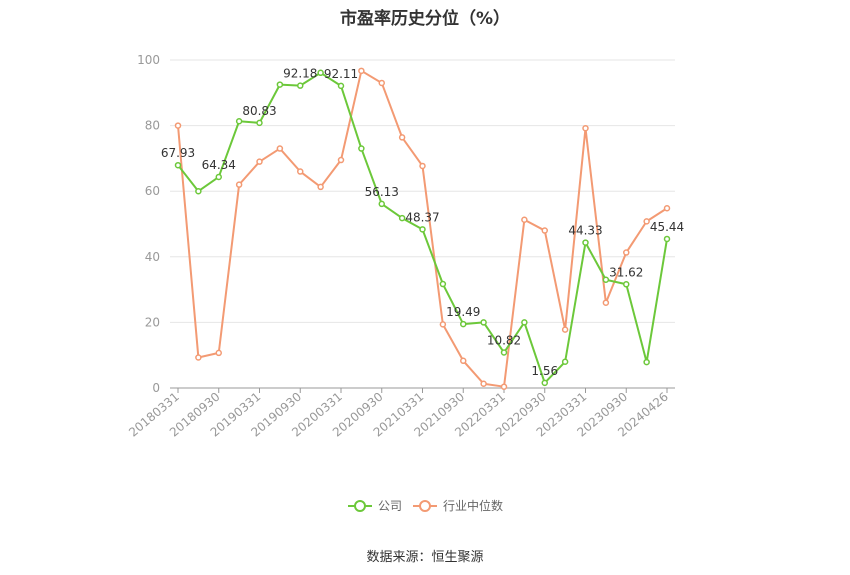  What do you see at coordinates (544, 371) in the screenshot?
I see `data-label: 1.56` at bounding box center [544, 371].